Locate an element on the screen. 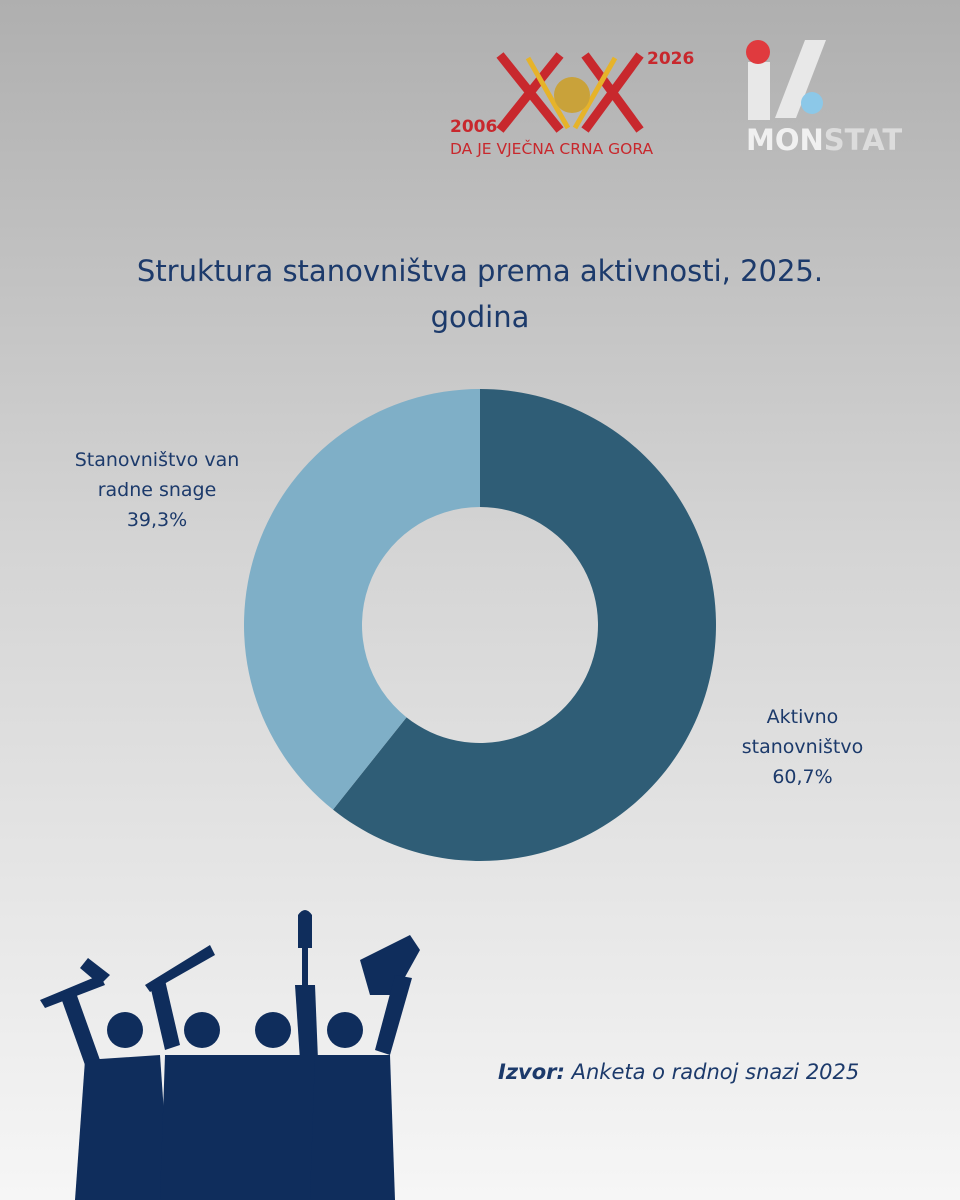  monstat-text: MONSTAT is located at coordinates (824, 140).